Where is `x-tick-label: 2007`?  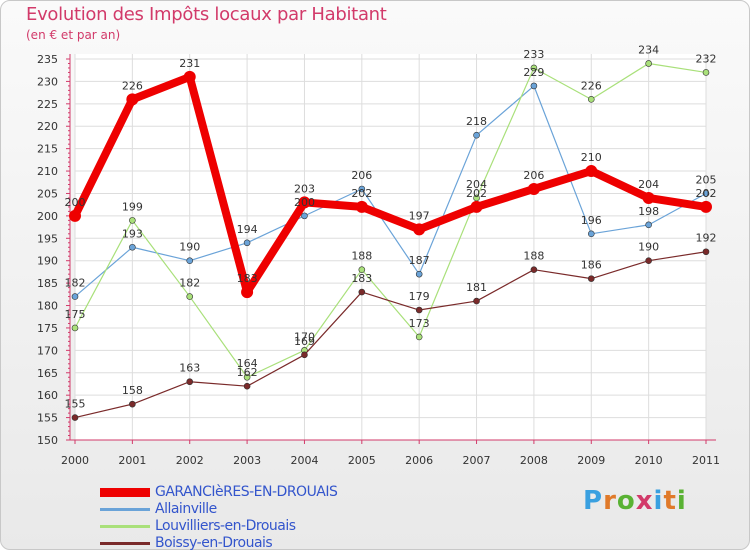
x-tick-label: 2007 is located at coordinates (477, 460).